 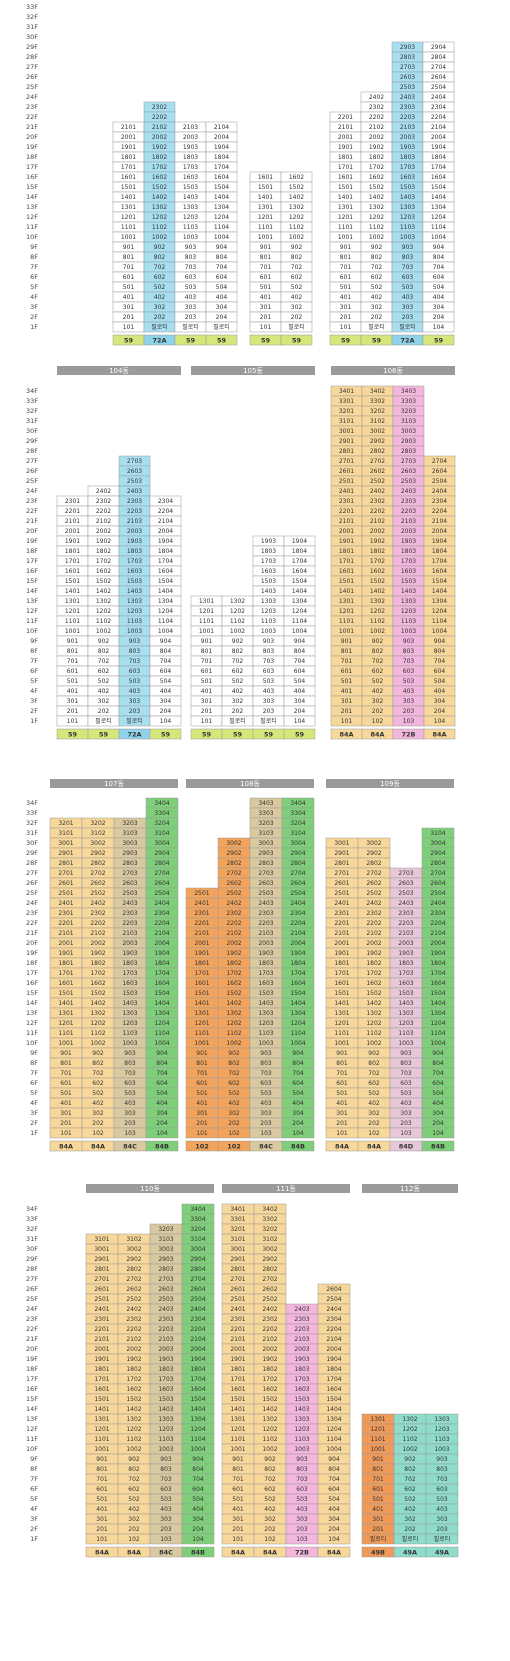 I want to click on unit-number: 3402, so click(x=269, y=1209).